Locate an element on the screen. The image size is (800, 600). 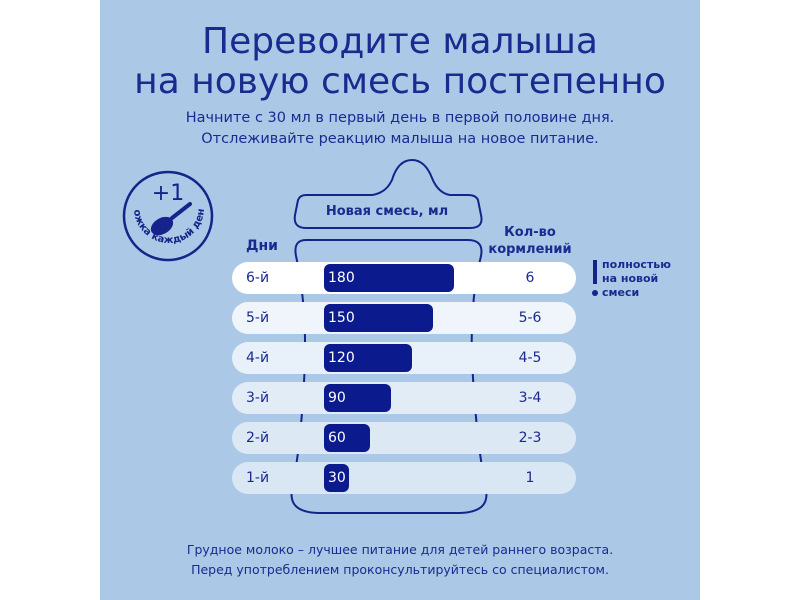
bar: 90 is located at coordinates (357, 398).